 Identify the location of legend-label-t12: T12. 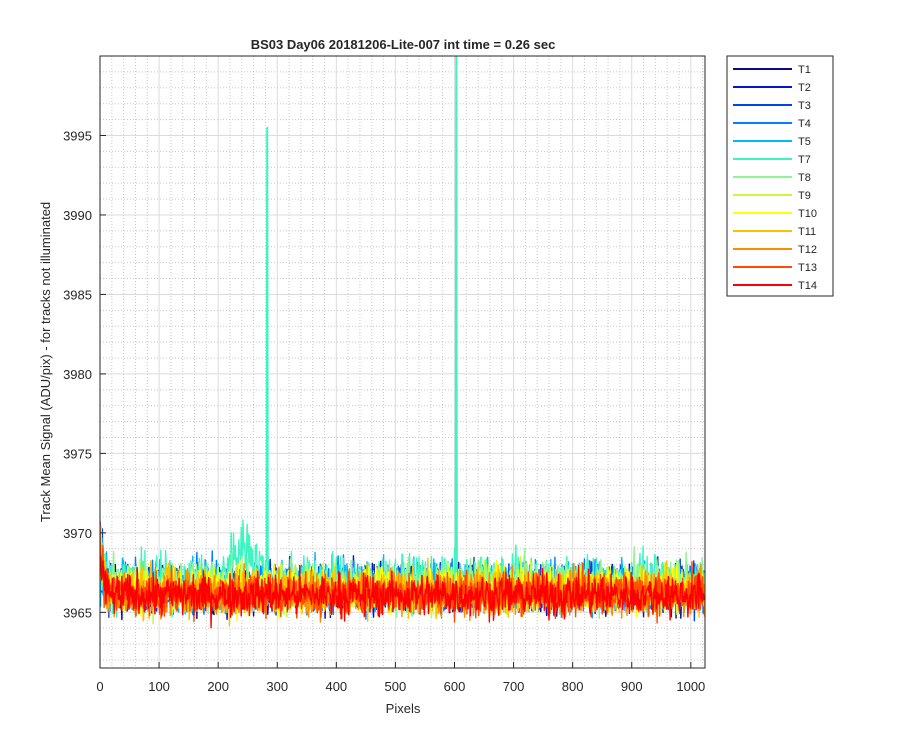
(807, 250).